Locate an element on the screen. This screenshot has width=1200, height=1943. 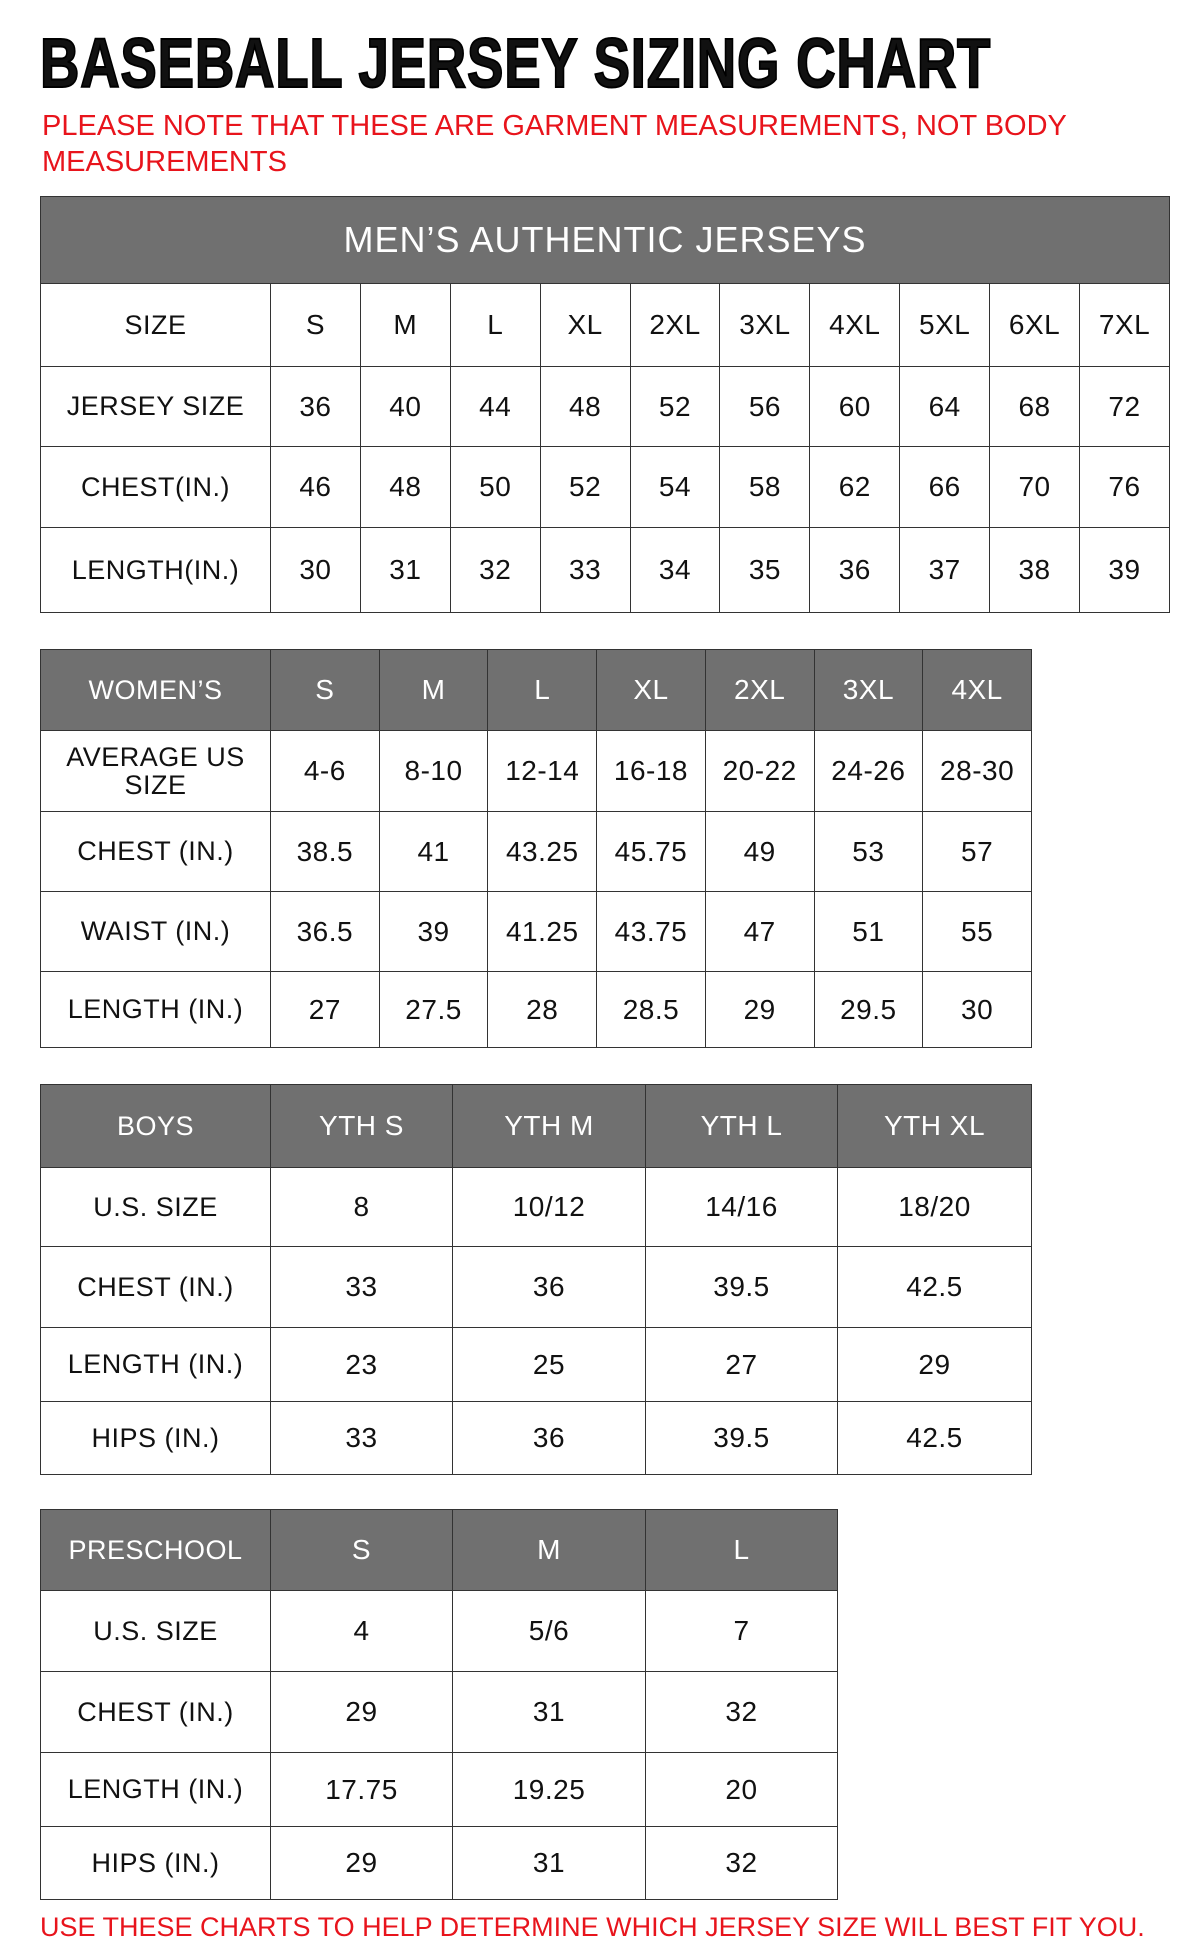
mens-table-row: JERSEY SIZE 36 40 44 48 52 56 60 64 68 72 is located at coordinates (605, 406).